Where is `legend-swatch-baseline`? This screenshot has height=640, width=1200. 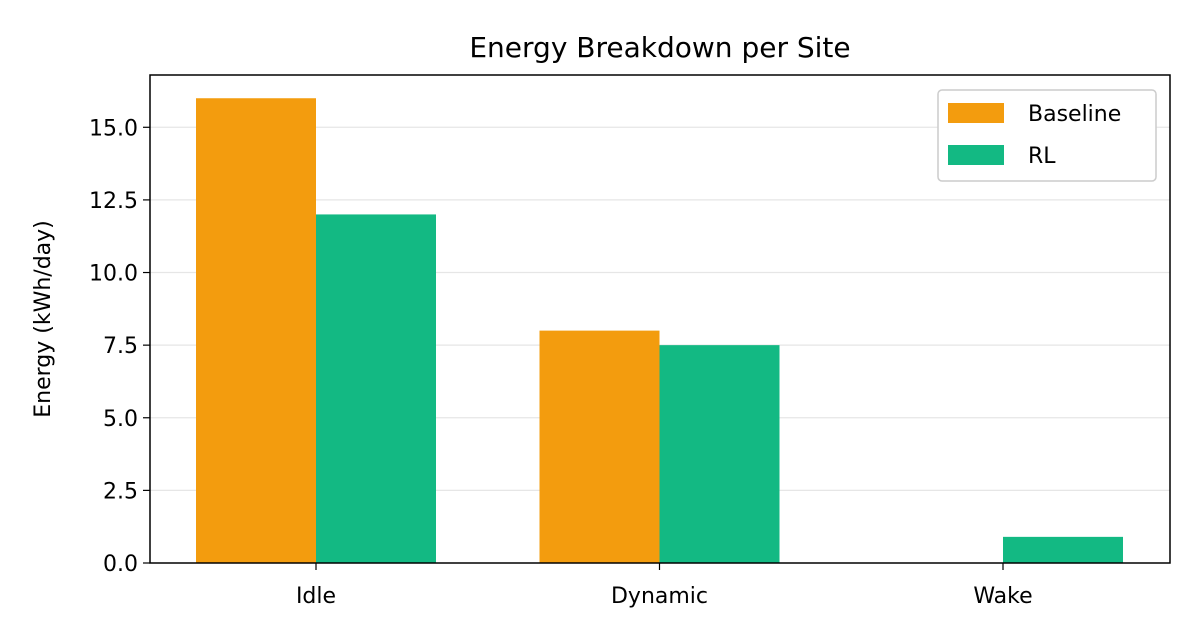 legend-swatch-baseline is located at coordinates (976, 113).